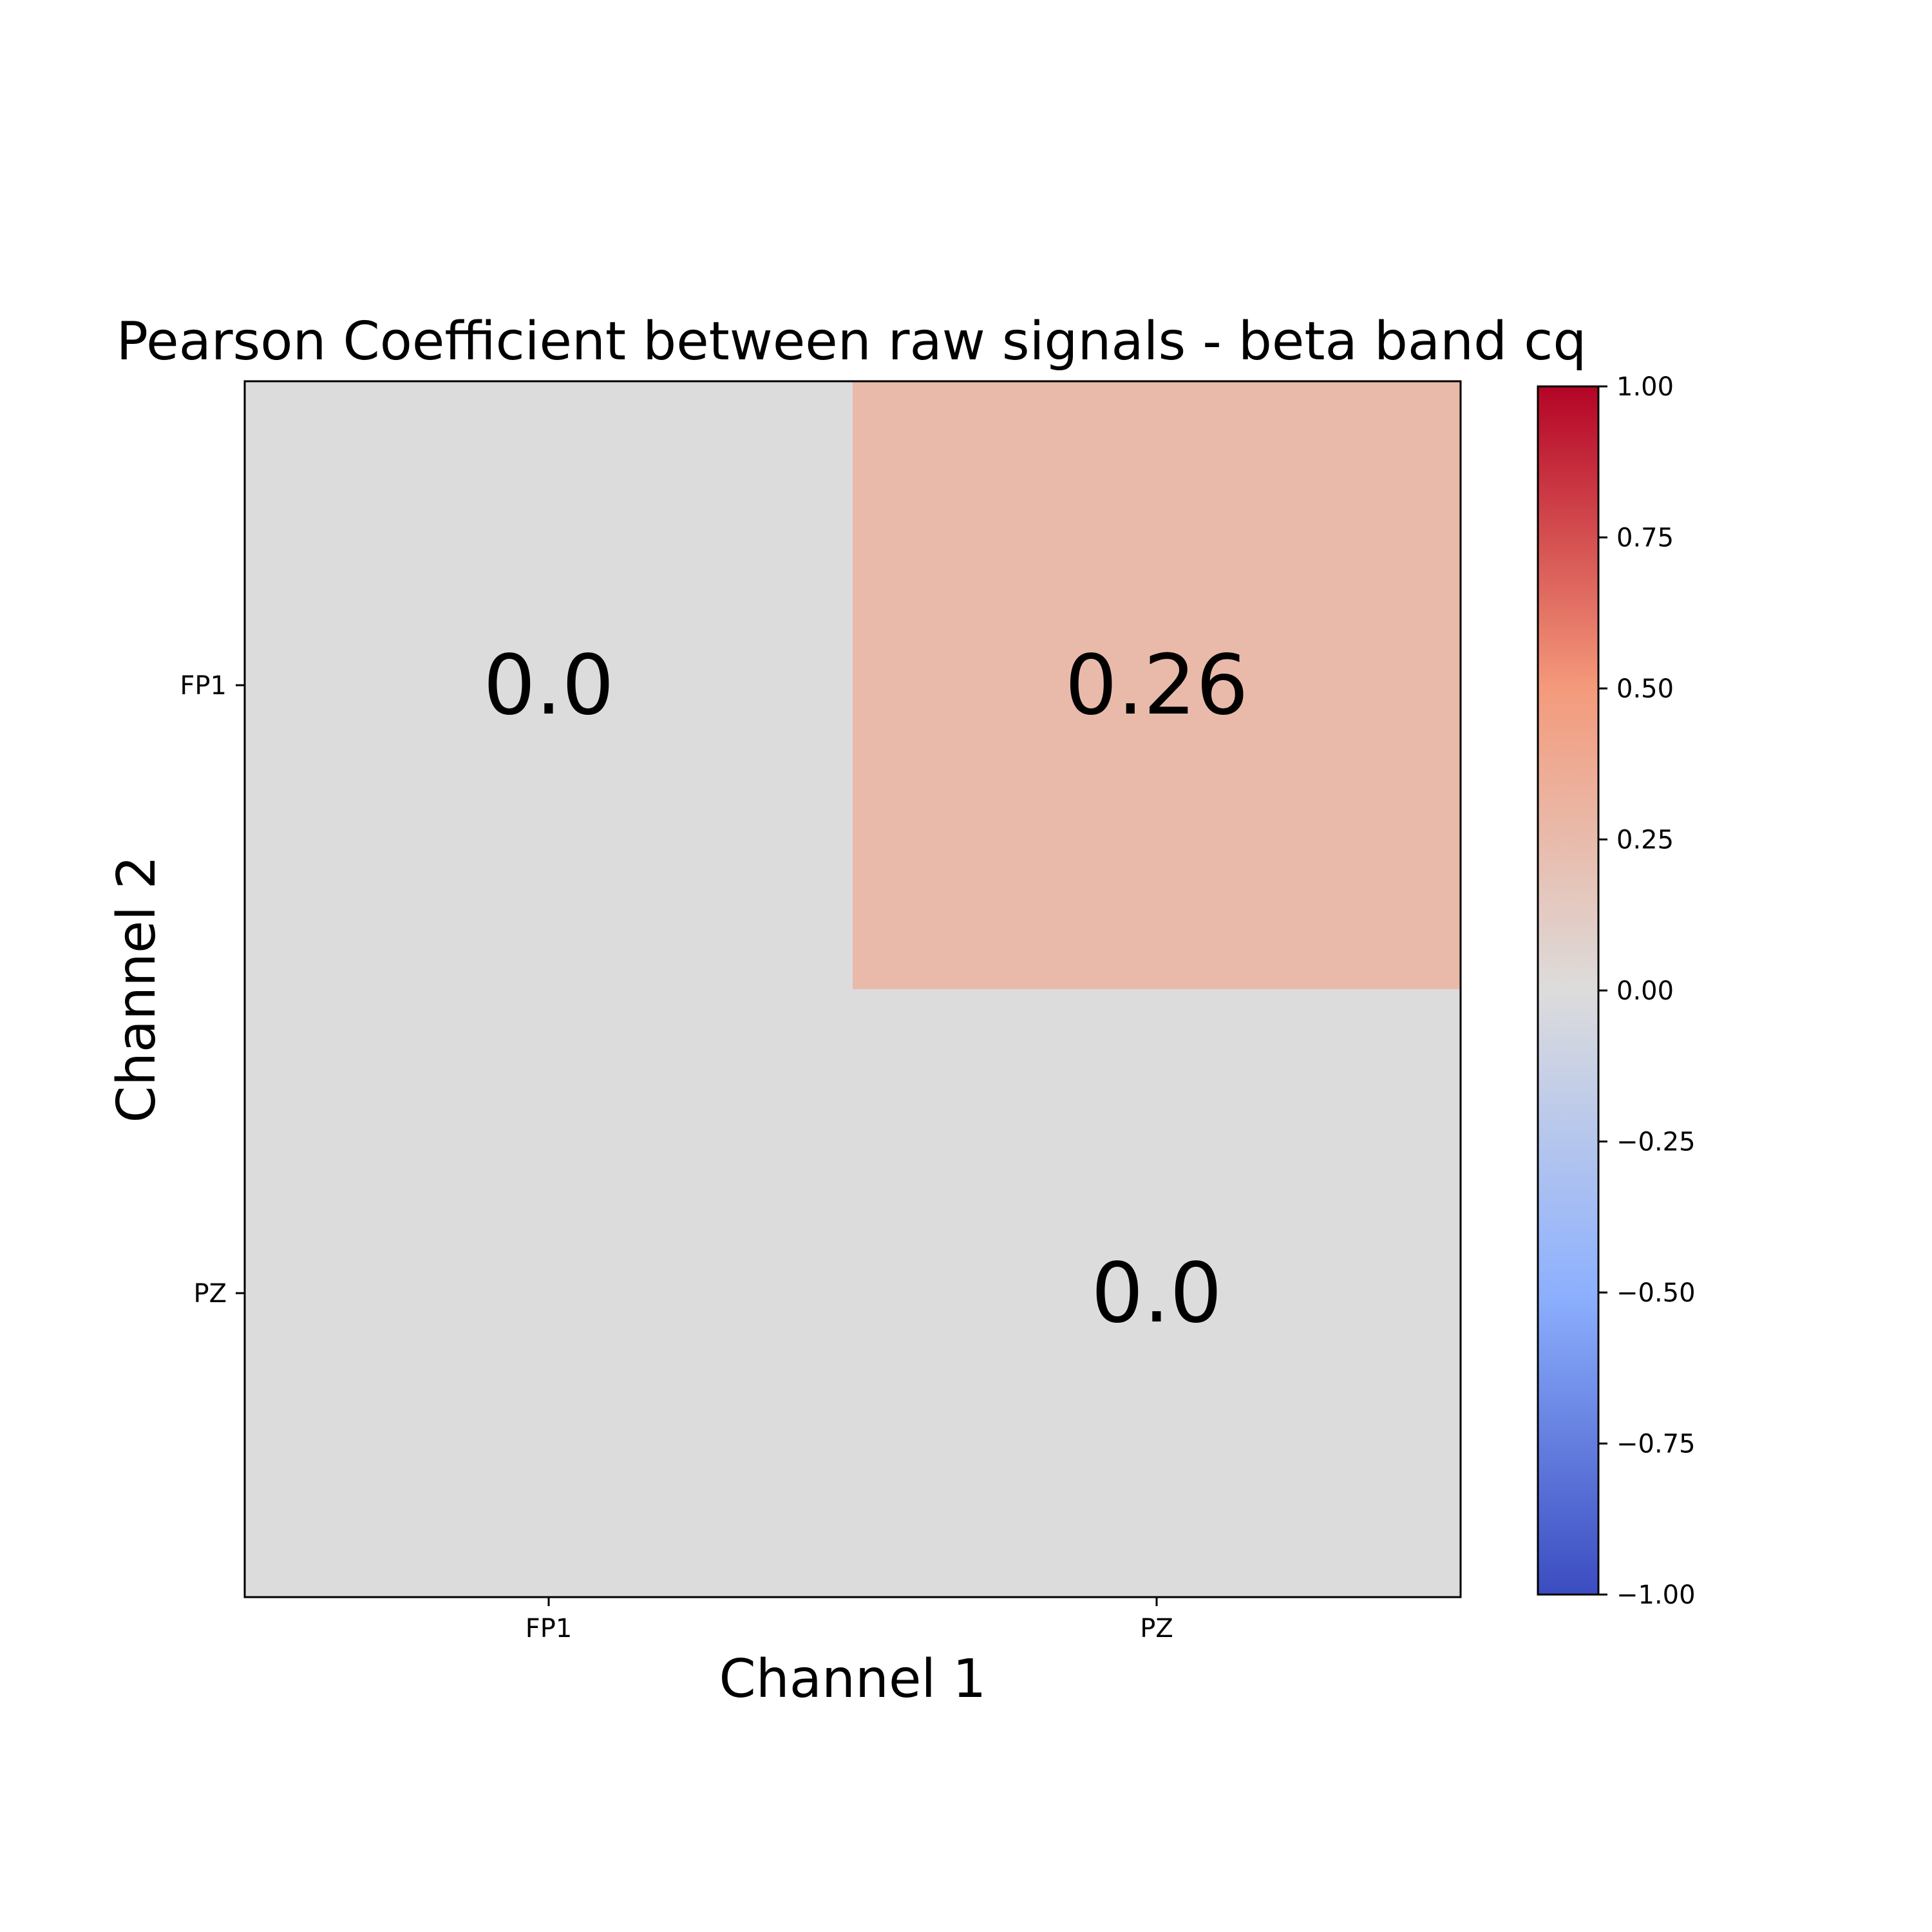  I want to click on x-axis-label: Channel 1, so click(853, 1679).